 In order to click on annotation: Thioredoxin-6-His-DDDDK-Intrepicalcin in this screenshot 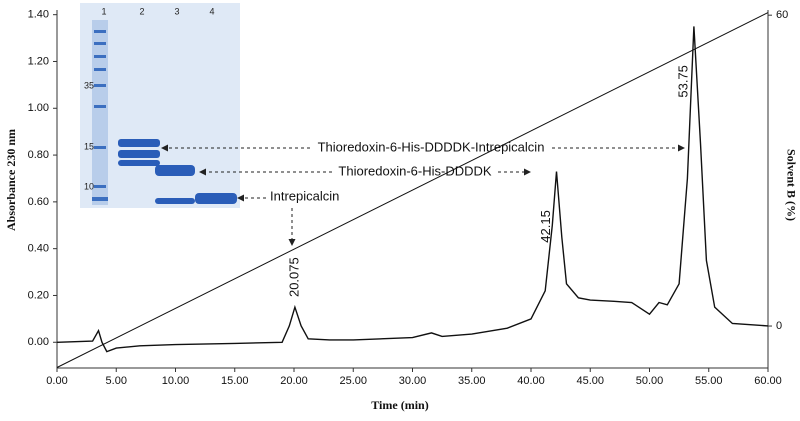, I will do `click(431, 146)`.